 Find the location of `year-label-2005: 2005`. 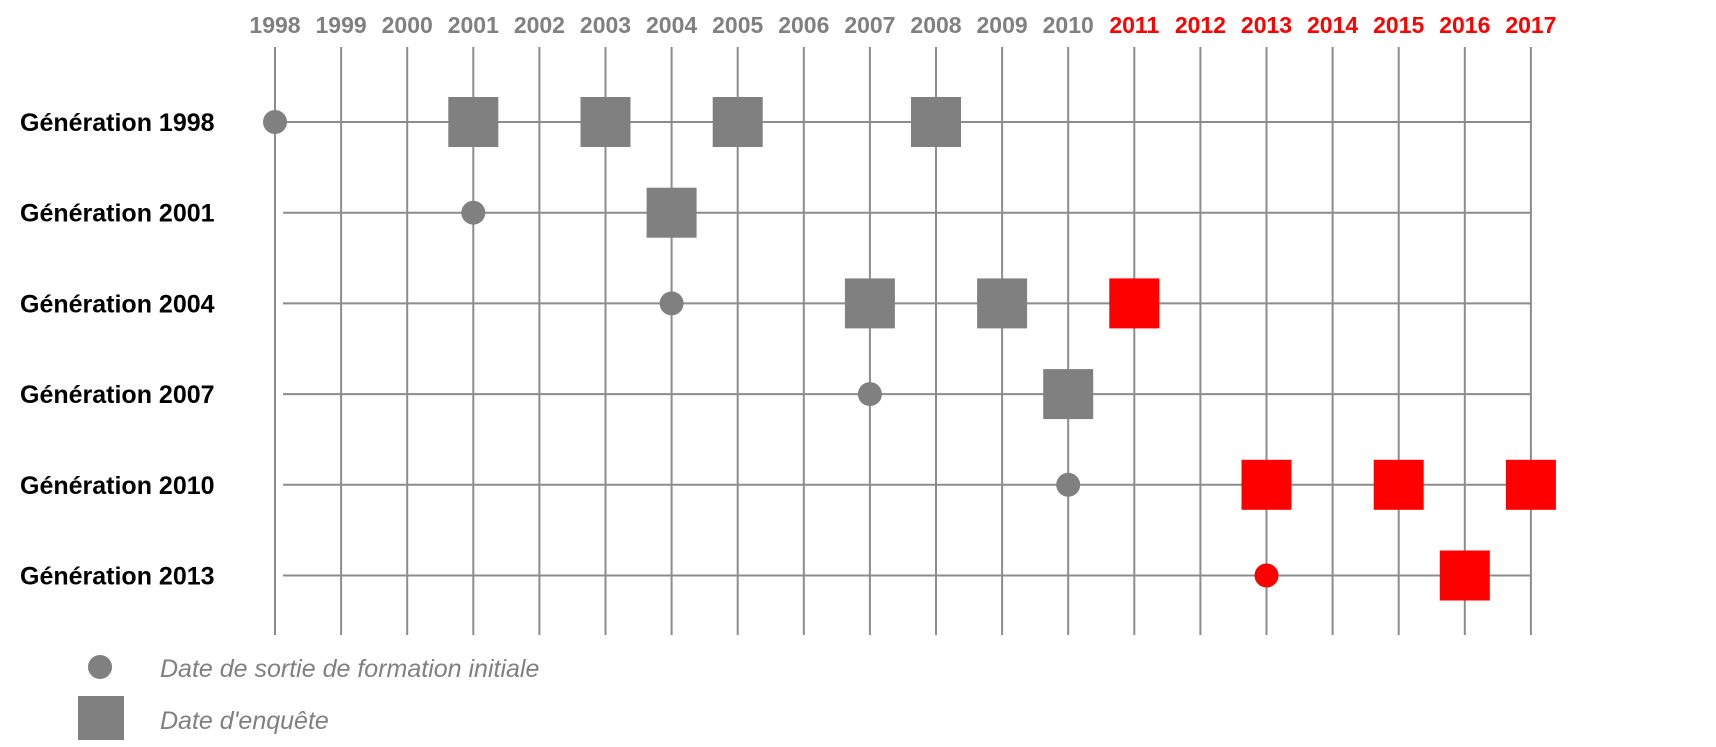

year-label-2005: 2005 is located at coordinates (737, 25).